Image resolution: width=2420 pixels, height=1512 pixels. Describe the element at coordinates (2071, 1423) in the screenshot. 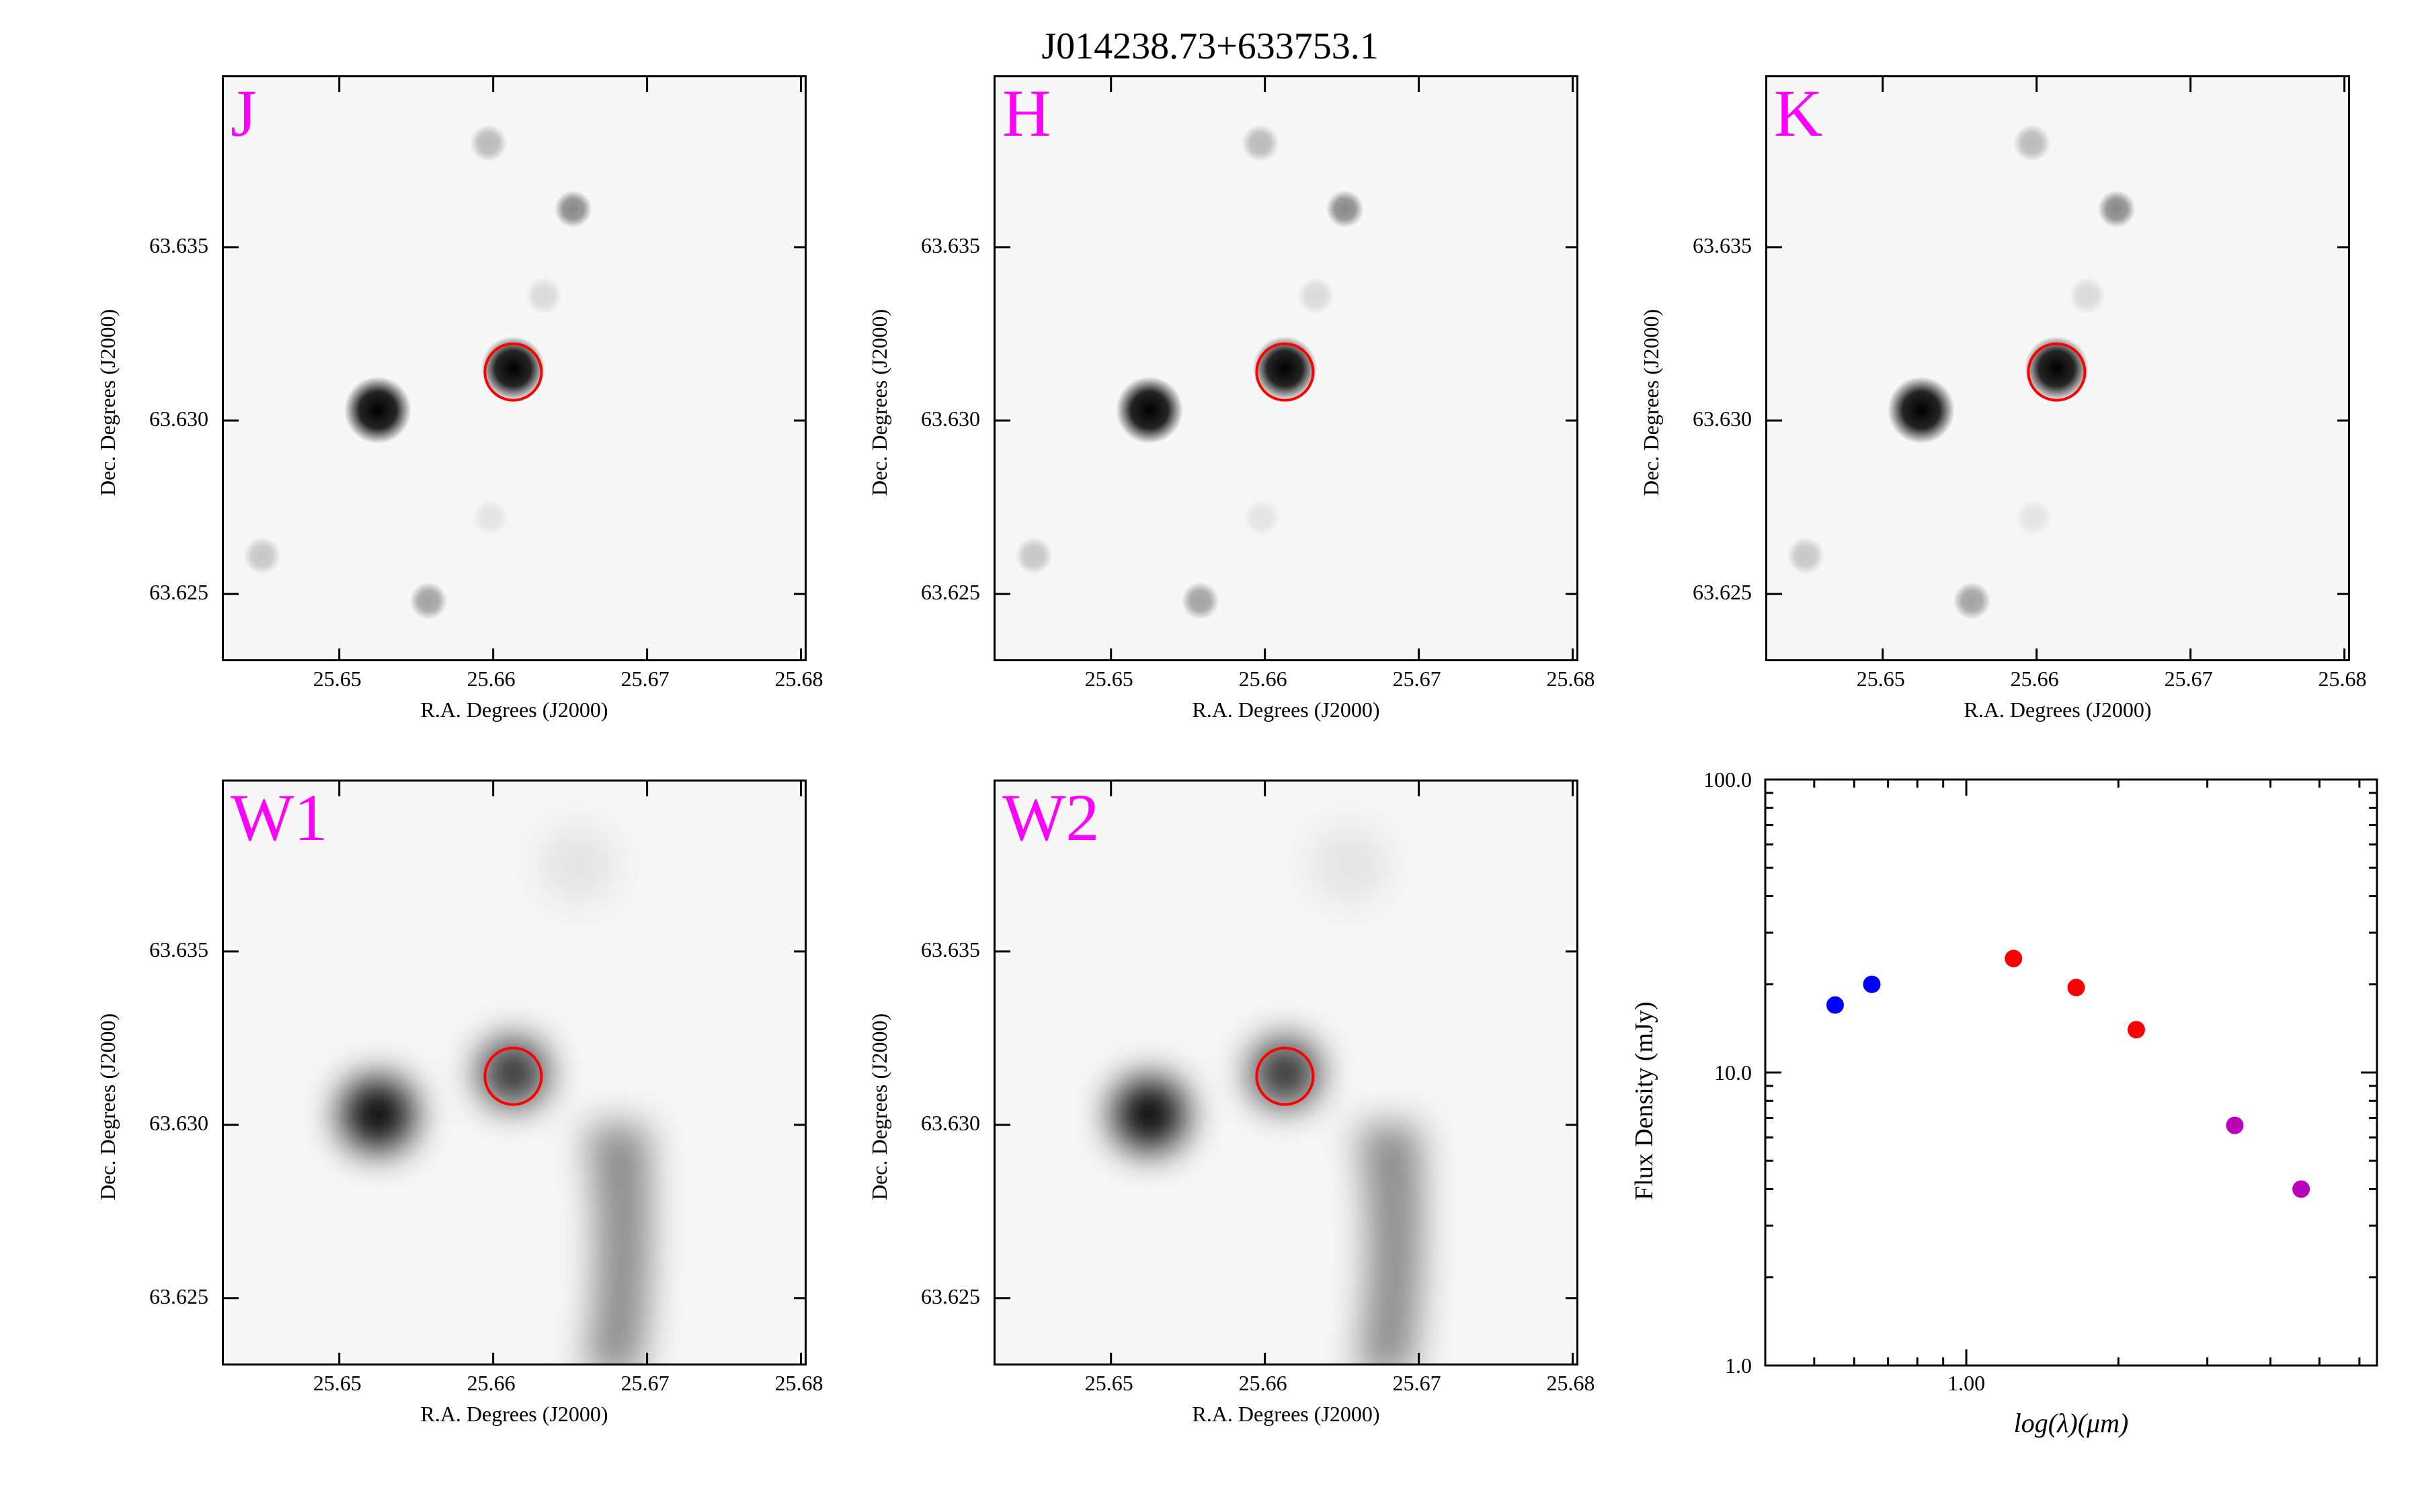

I see `sed-x-axis-label: log(λ)(μm)` at that location.